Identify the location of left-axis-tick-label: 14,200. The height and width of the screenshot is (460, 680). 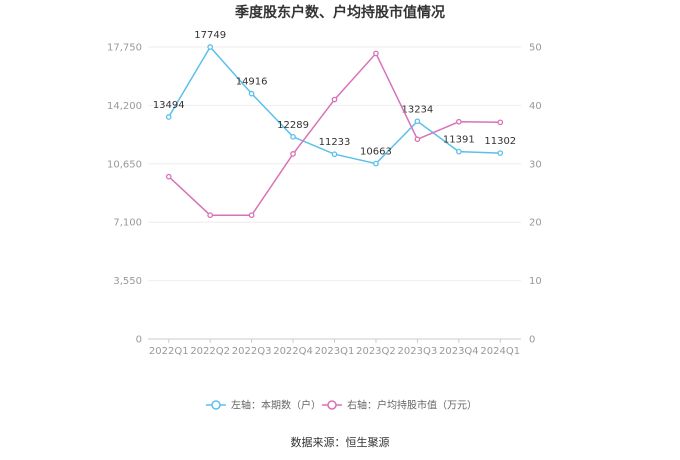
(124, 106).